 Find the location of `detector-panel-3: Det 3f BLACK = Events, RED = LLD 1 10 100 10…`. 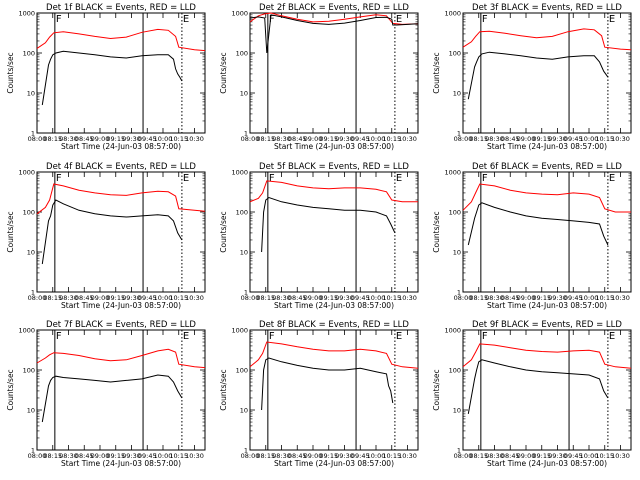

detector-panel-3: Det 3f BLACK = Events, RED = LLD 1 10 100 10… is located at coordinates (532, 77).